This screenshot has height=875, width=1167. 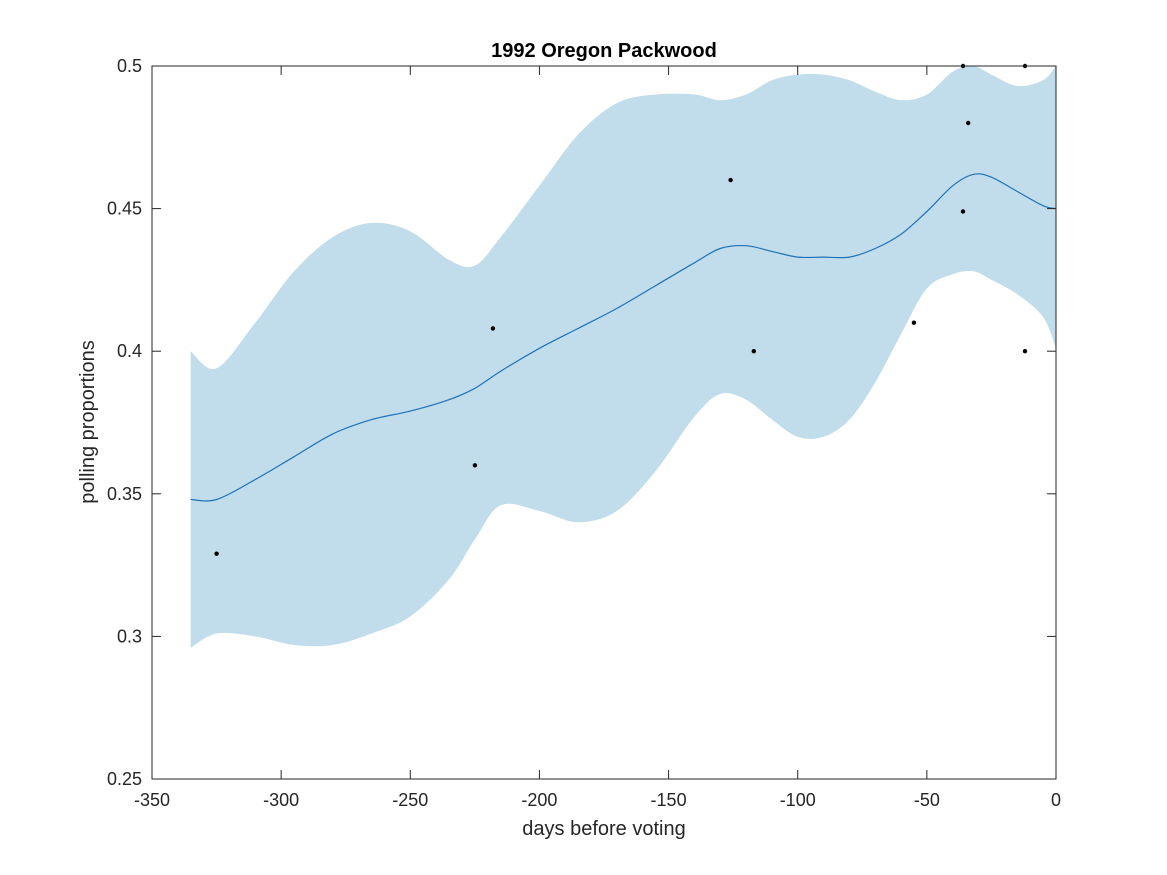 What do you see at coordinates (152, 800) in the screenshot?
I see `x-tick-label: -350` at bounding box center [152, 800].